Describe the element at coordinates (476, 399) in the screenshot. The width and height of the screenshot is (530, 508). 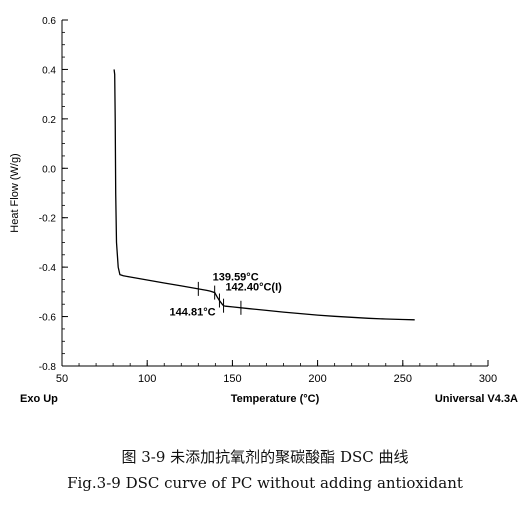
I see `instrument-version-label: Universal V4.3A` at that location.